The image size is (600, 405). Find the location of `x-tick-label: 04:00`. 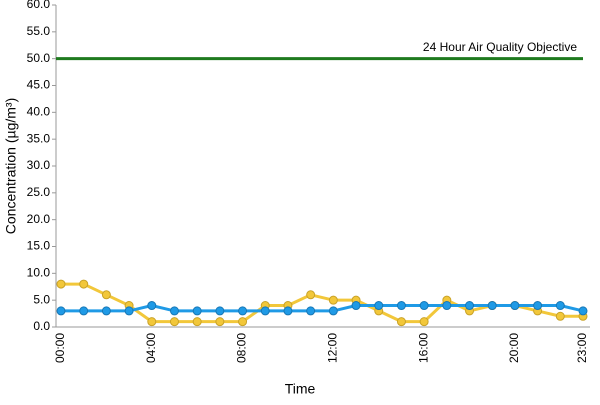

x-tick-label: 04:00 is located at coordinates (151, 348).